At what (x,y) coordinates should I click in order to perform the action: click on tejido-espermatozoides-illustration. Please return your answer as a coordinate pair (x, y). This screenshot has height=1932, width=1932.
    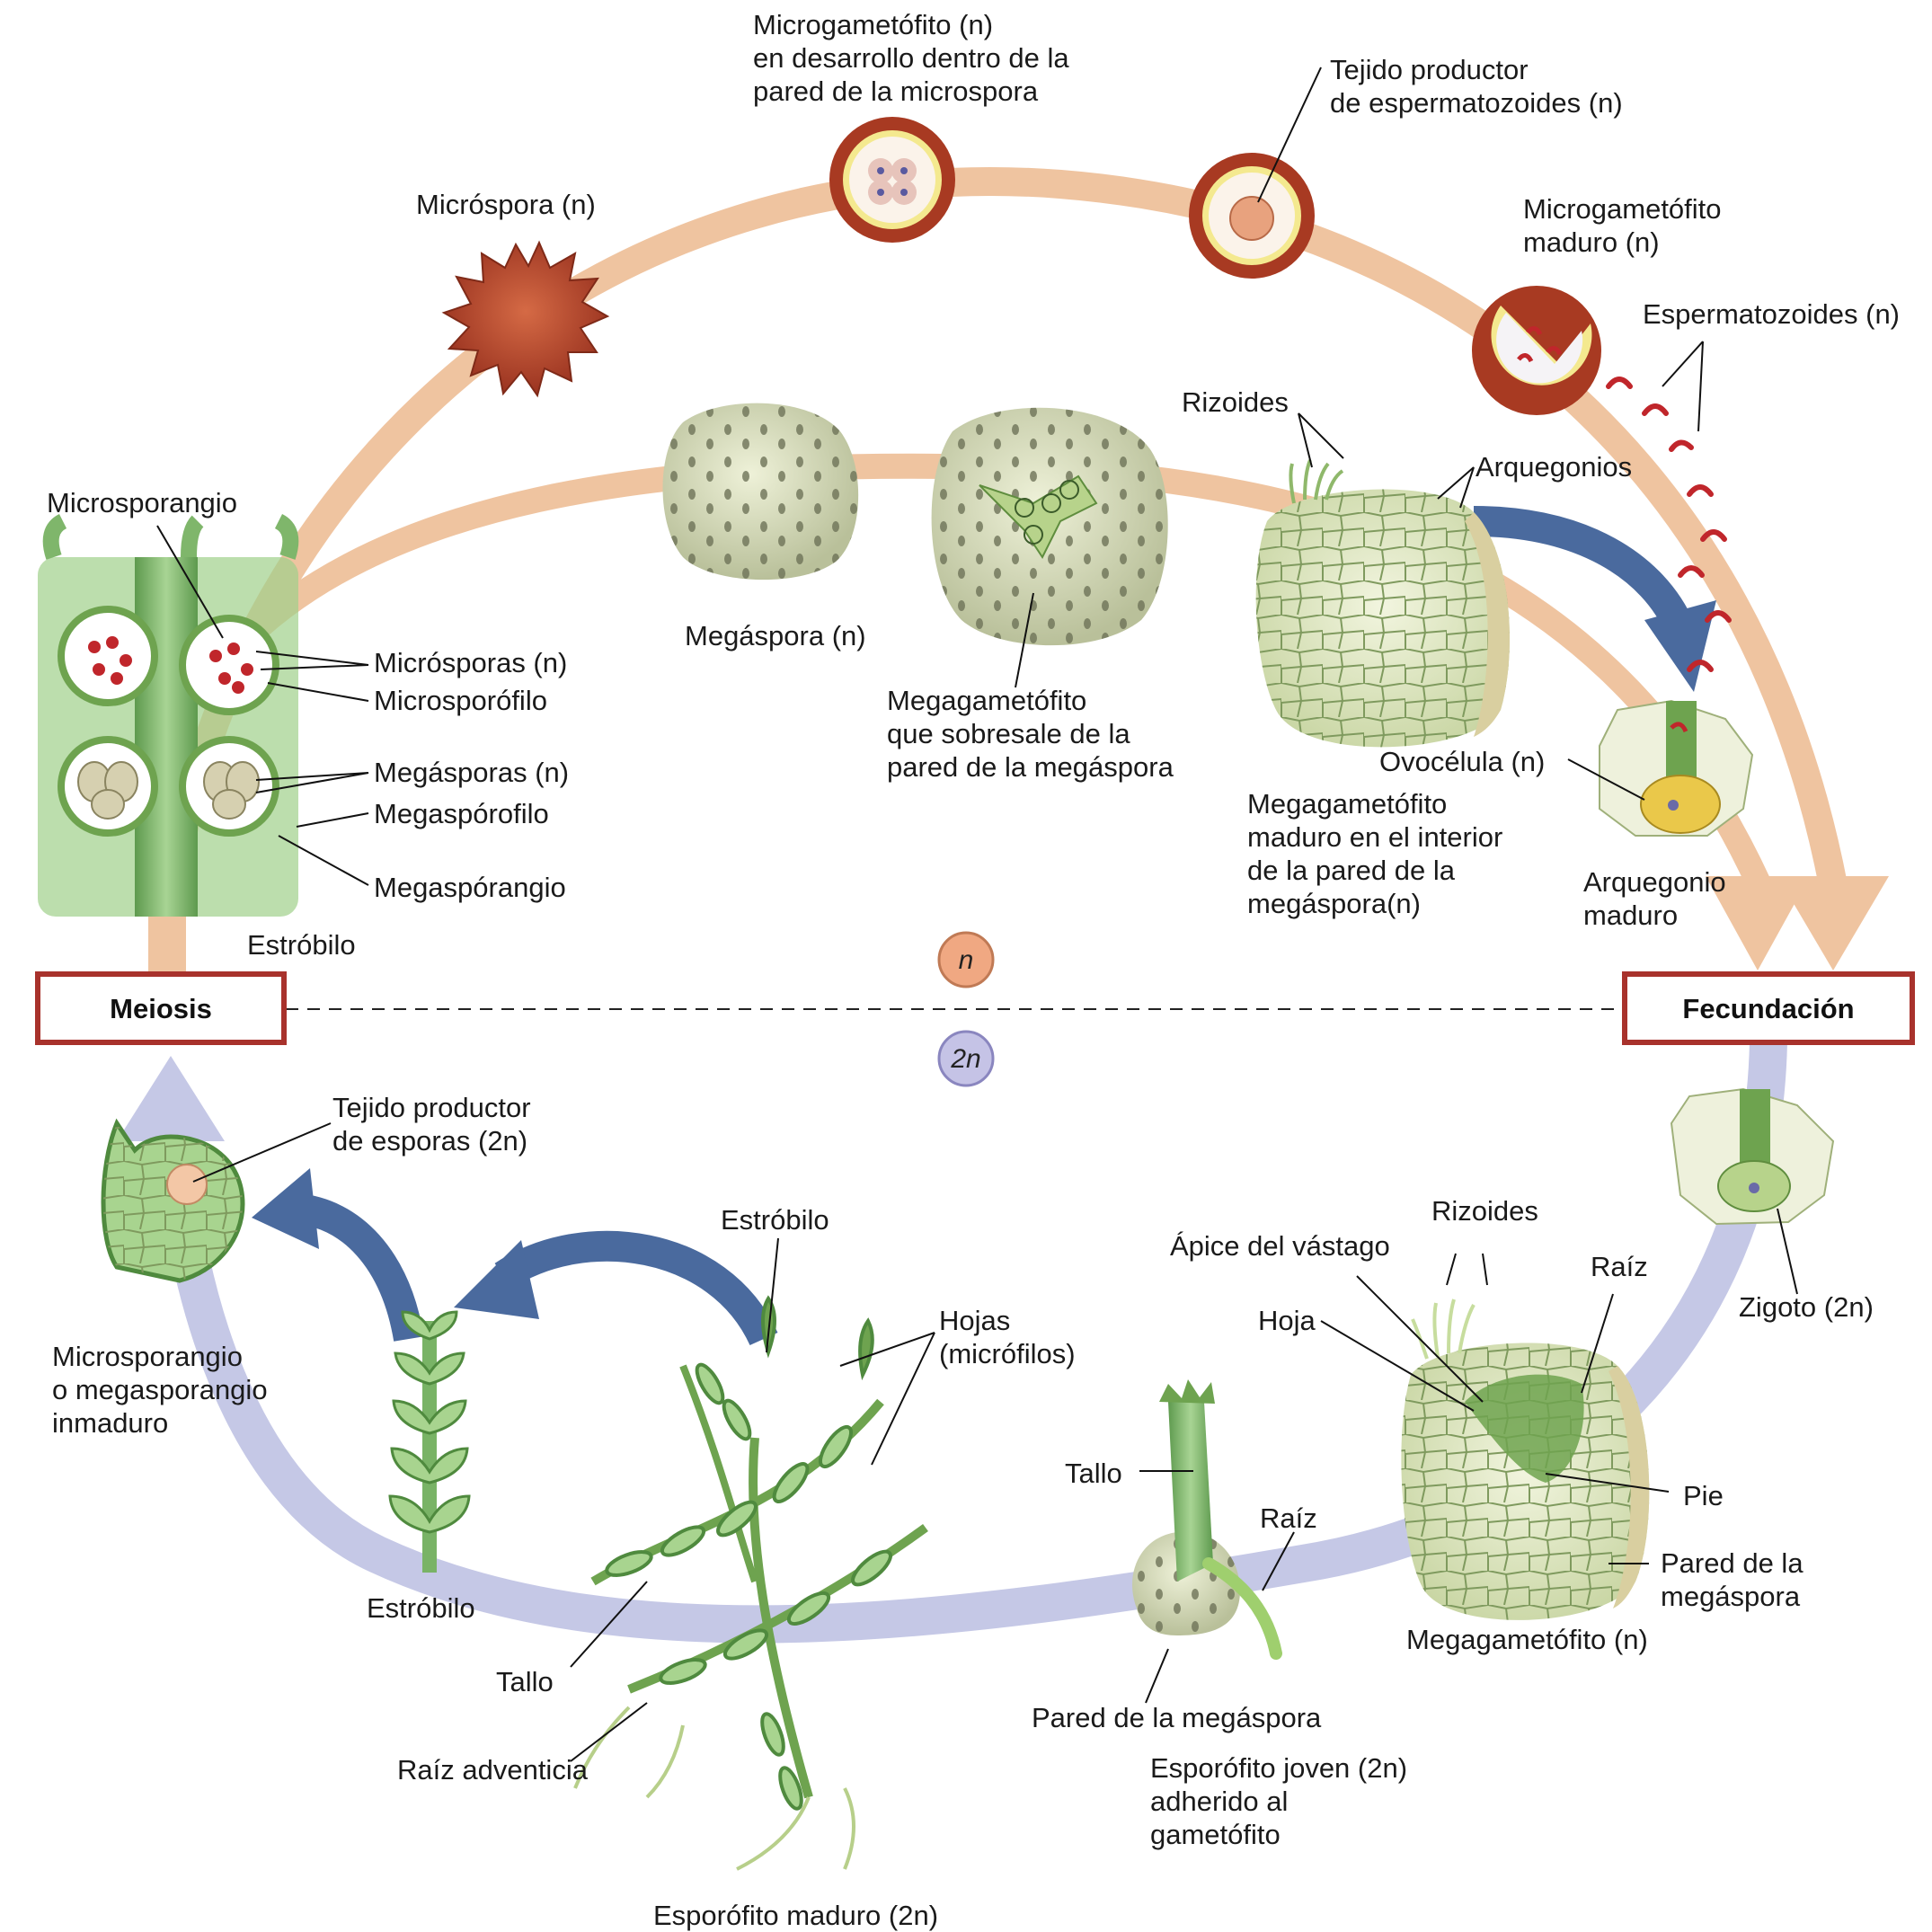
    Looking at the image, I should click on (1252, 216).